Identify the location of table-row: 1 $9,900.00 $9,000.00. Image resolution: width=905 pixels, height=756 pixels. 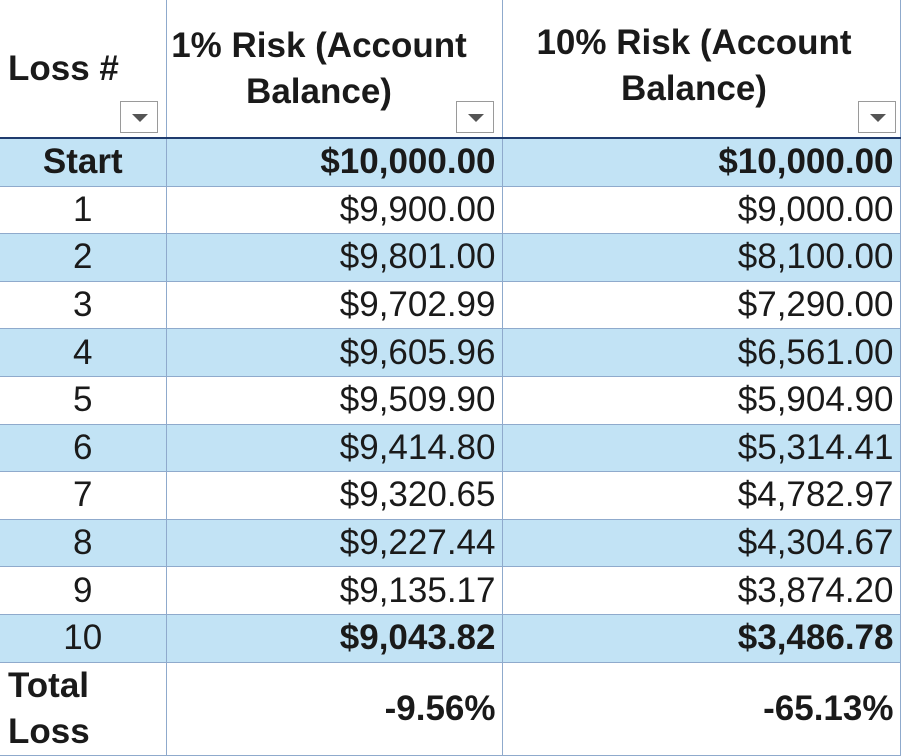
(450, 210).